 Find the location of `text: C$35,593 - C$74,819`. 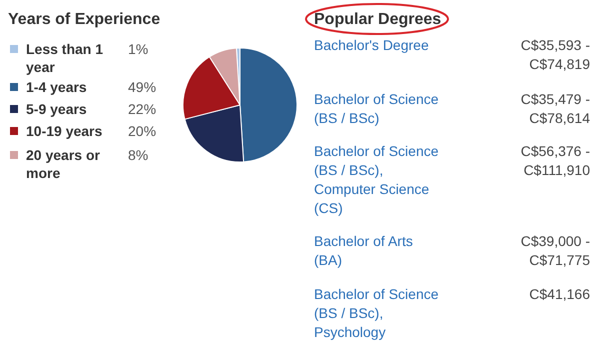

text: C$35,593 - C$74,819 is located at coordinates (555, 55).